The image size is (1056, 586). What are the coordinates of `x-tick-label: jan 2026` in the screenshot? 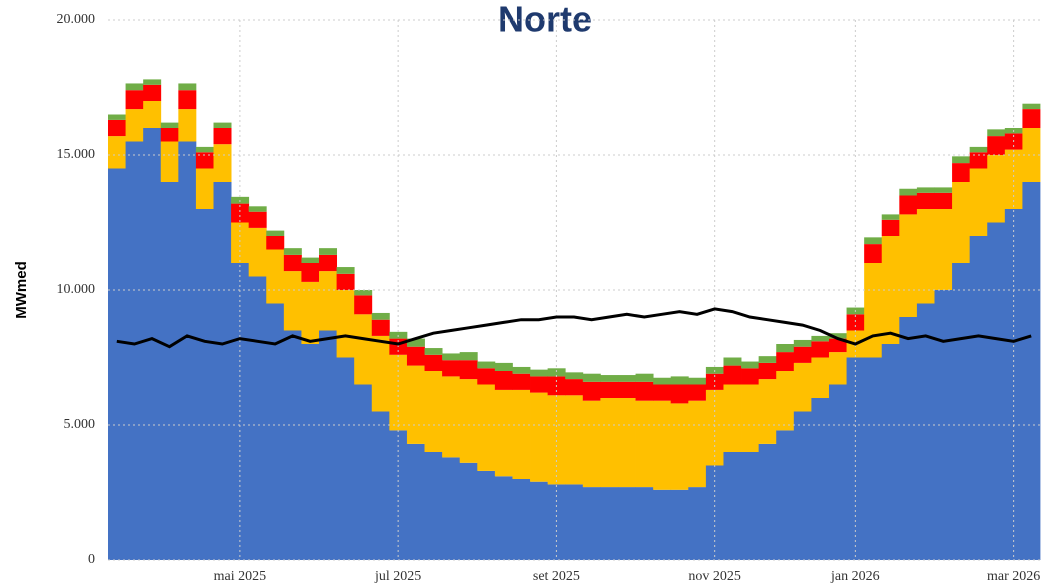 It's located at (855, 576).